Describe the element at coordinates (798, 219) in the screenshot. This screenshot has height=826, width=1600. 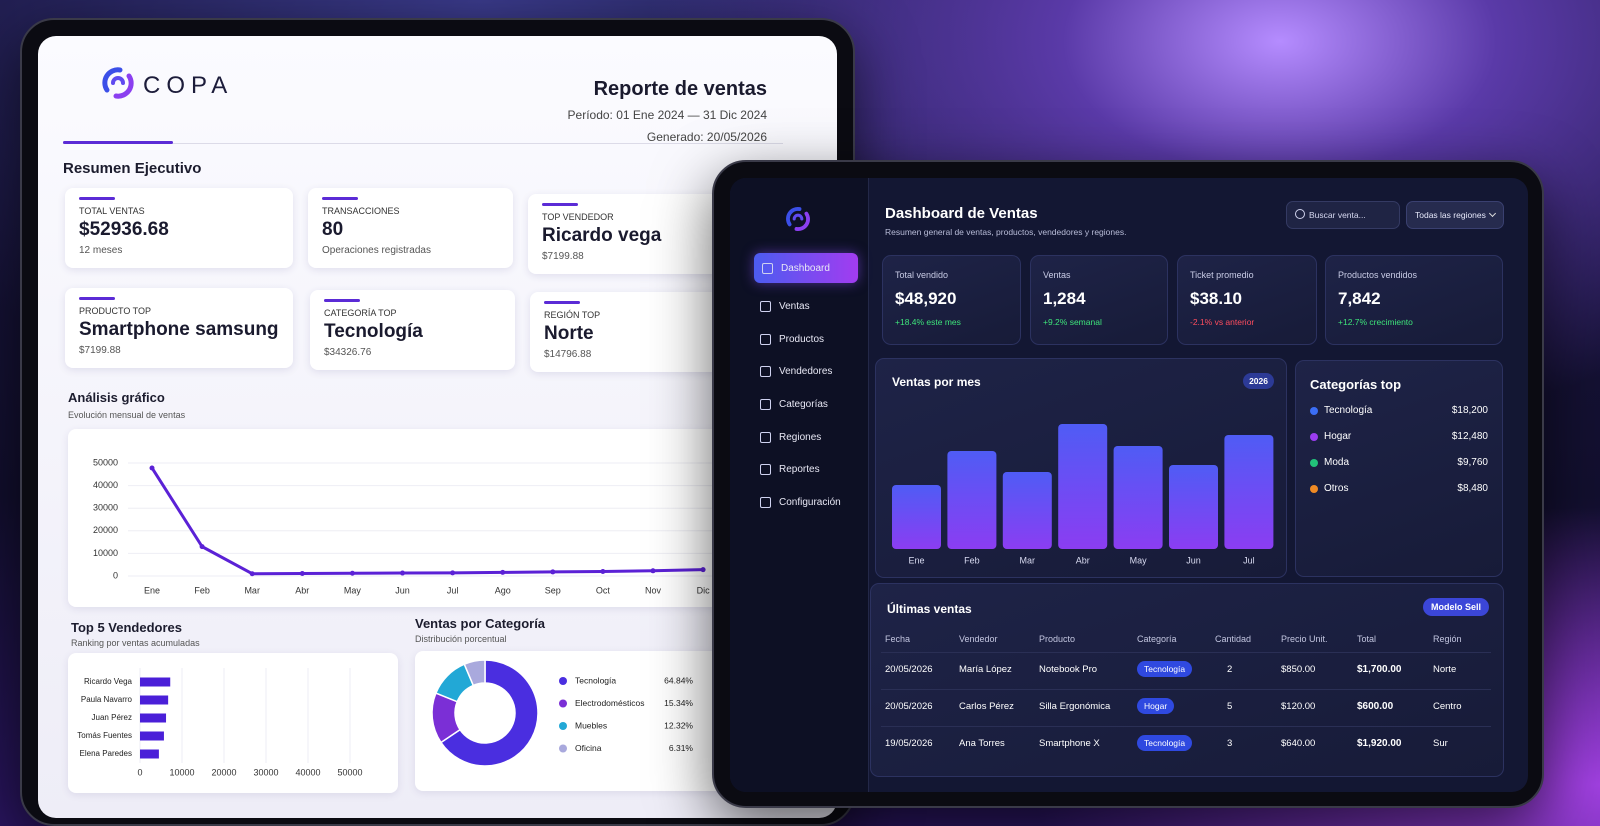
I see `logo-icon` at that location.